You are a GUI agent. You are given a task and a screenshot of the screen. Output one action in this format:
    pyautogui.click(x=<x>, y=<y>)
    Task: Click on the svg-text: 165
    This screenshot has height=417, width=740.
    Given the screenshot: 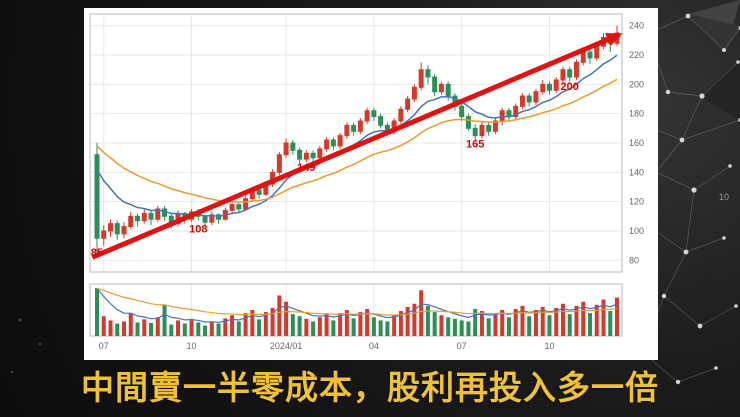 What is the action you would take?
    pyautogui.click(x=475, y=144)
    